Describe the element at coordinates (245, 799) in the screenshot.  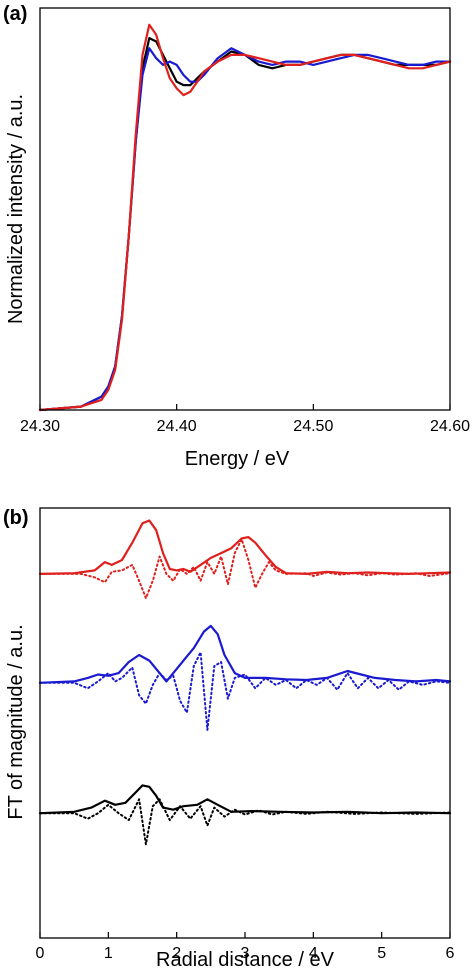
I see `plot-b-series-4-line` at that location.